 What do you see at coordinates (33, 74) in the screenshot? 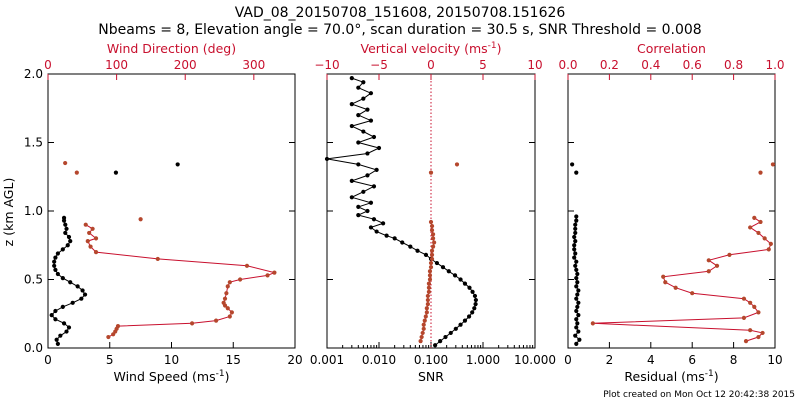
I see `y-tick-label: 2.0` at bounding box center [33, 74].